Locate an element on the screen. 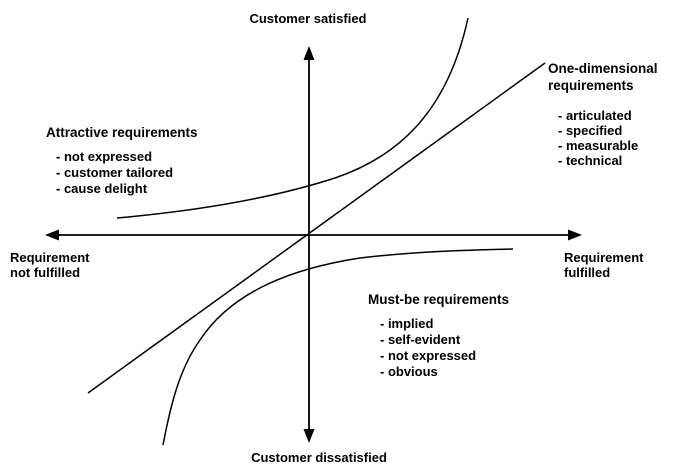  right-arrowhead-icon is located at coordinates (575, 235).